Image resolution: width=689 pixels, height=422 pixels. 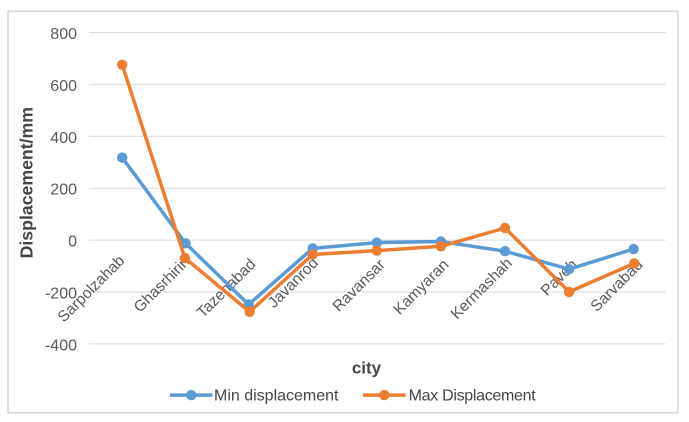 I want to click on svg-text: 600, so click(x=63, y=86).